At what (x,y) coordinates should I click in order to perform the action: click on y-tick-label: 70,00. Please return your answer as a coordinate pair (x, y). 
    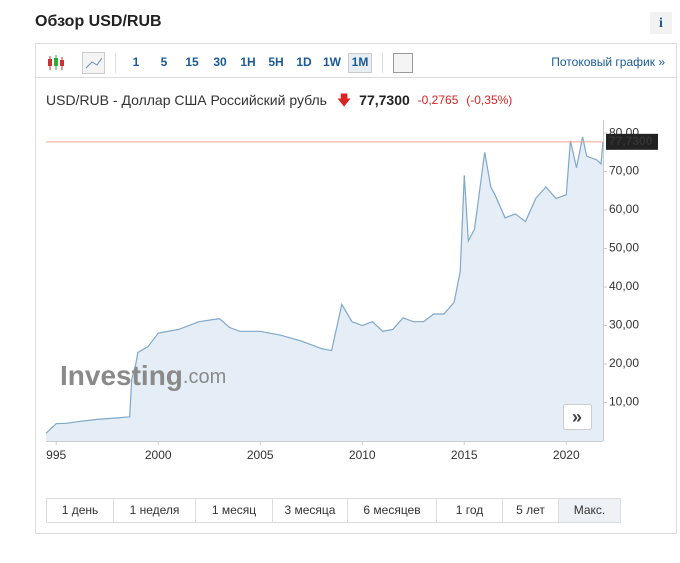
    Looking at the image, I should click on (624, 171).